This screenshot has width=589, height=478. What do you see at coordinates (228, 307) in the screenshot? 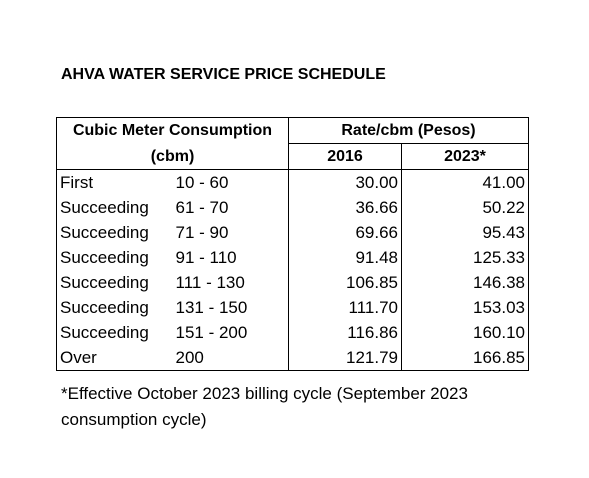
I see `range-cell: 131 - 150` at bounding box center [228, 307].